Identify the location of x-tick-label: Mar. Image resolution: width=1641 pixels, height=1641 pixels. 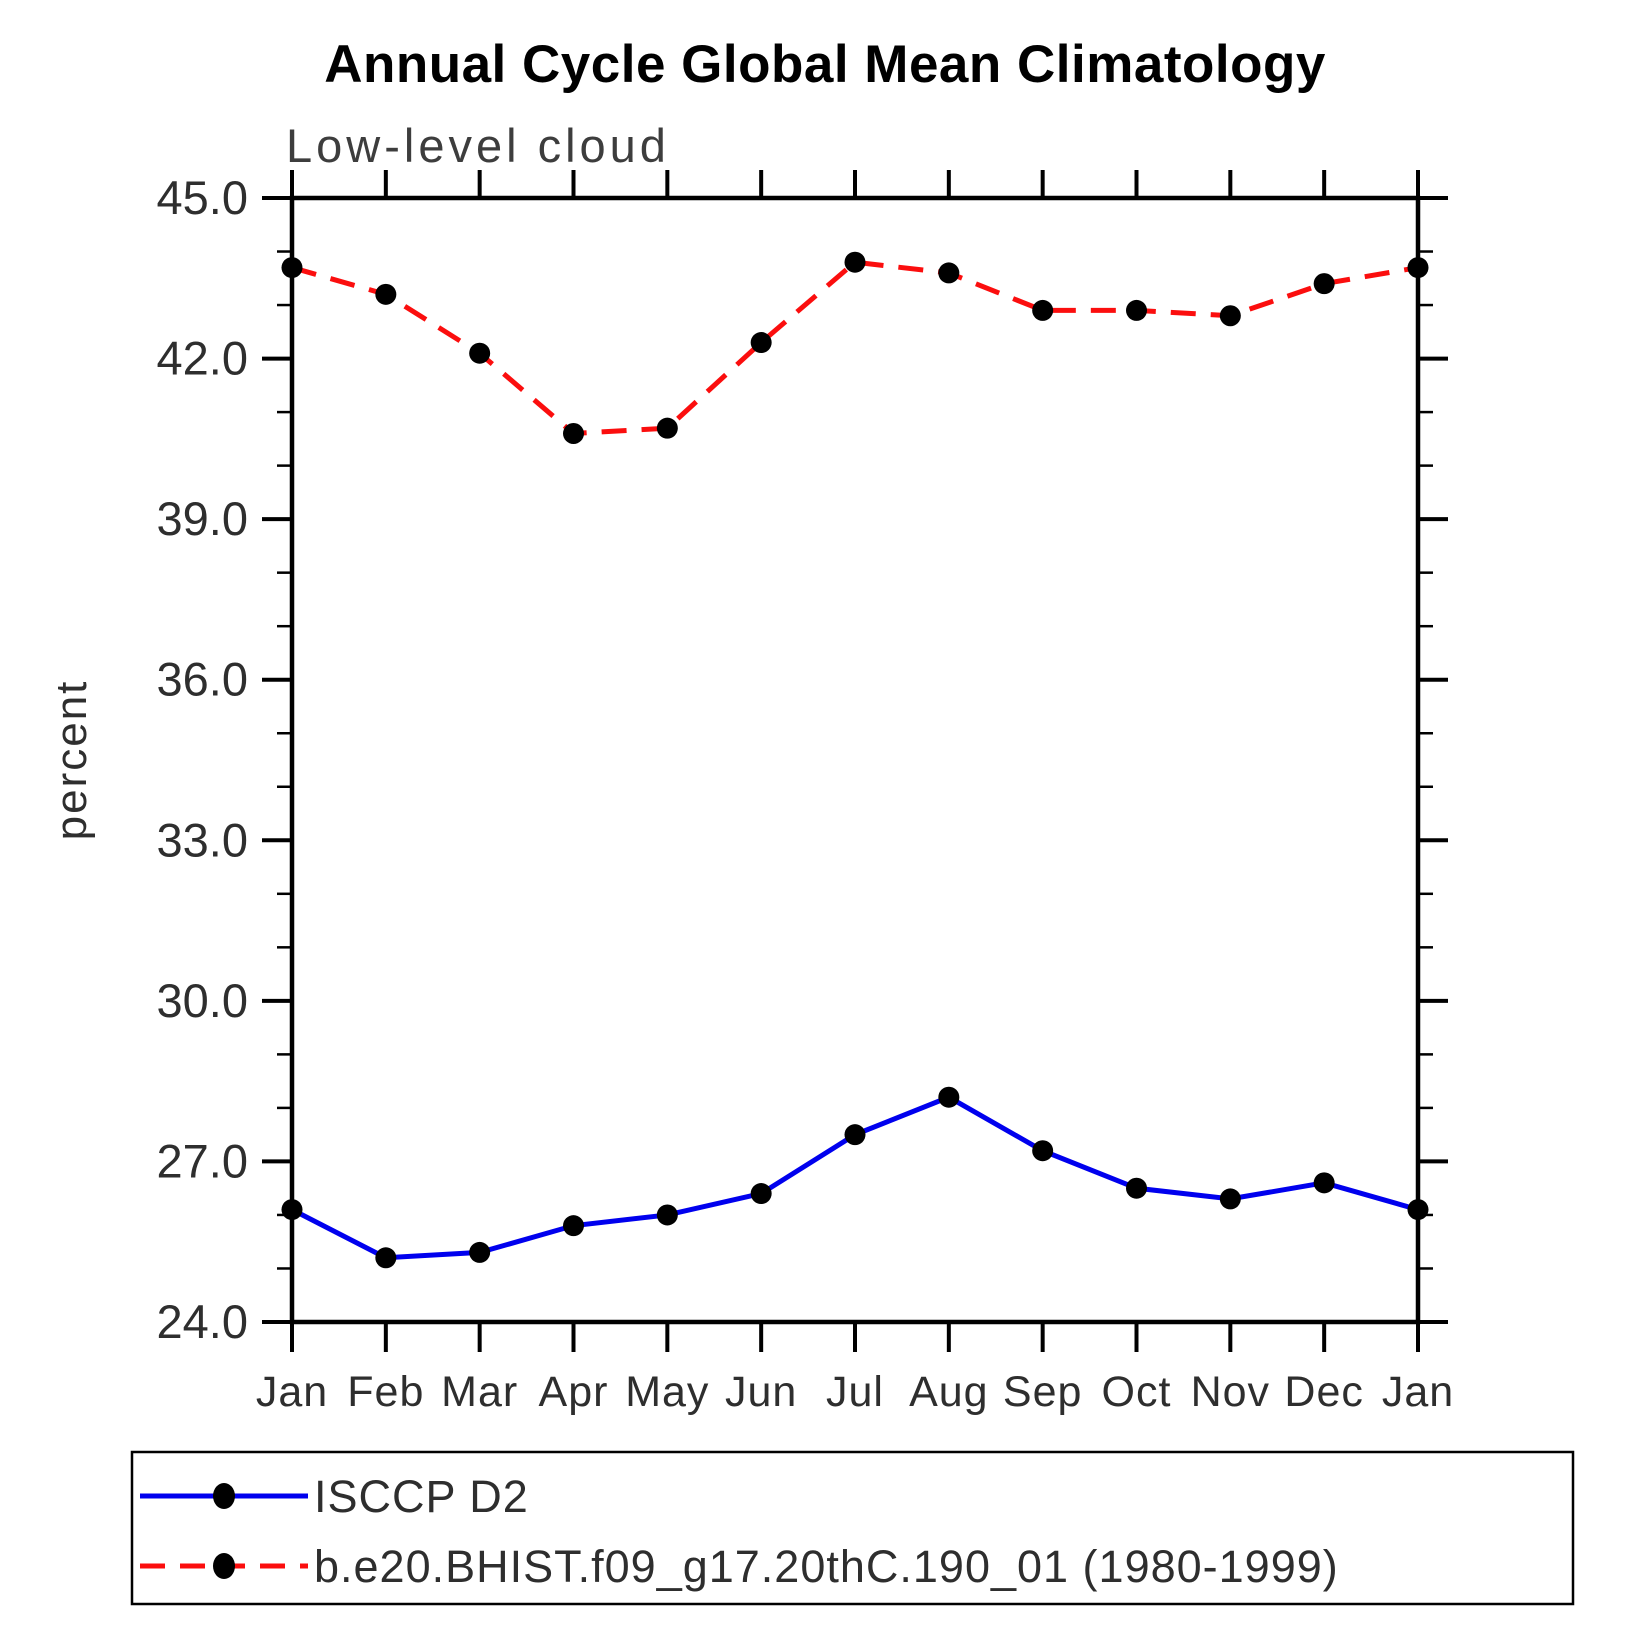
(479, 1392).